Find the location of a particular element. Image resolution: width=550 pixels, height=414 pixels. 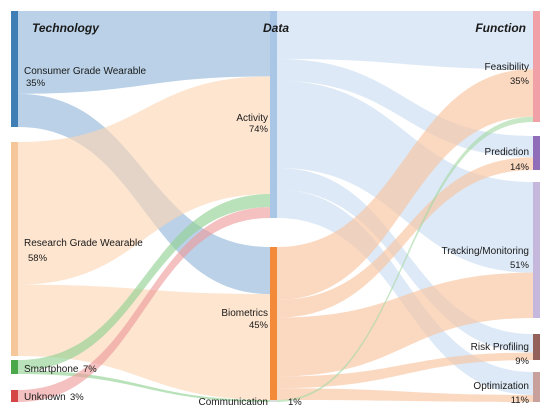

node-label-consumer: Consumer Grade Wearable is located at coordinates (85, 71).